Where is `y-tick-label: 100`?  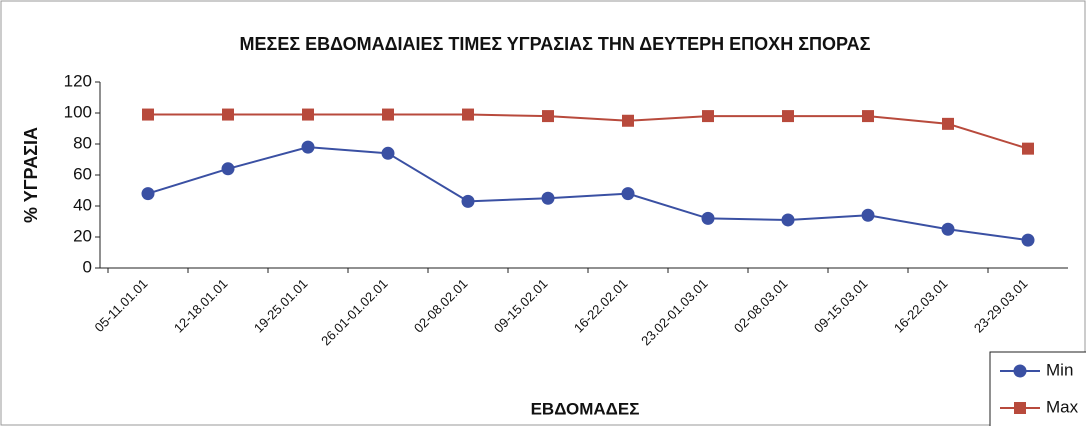
y-tick-label: 100 is located at coordinates (78, 111).